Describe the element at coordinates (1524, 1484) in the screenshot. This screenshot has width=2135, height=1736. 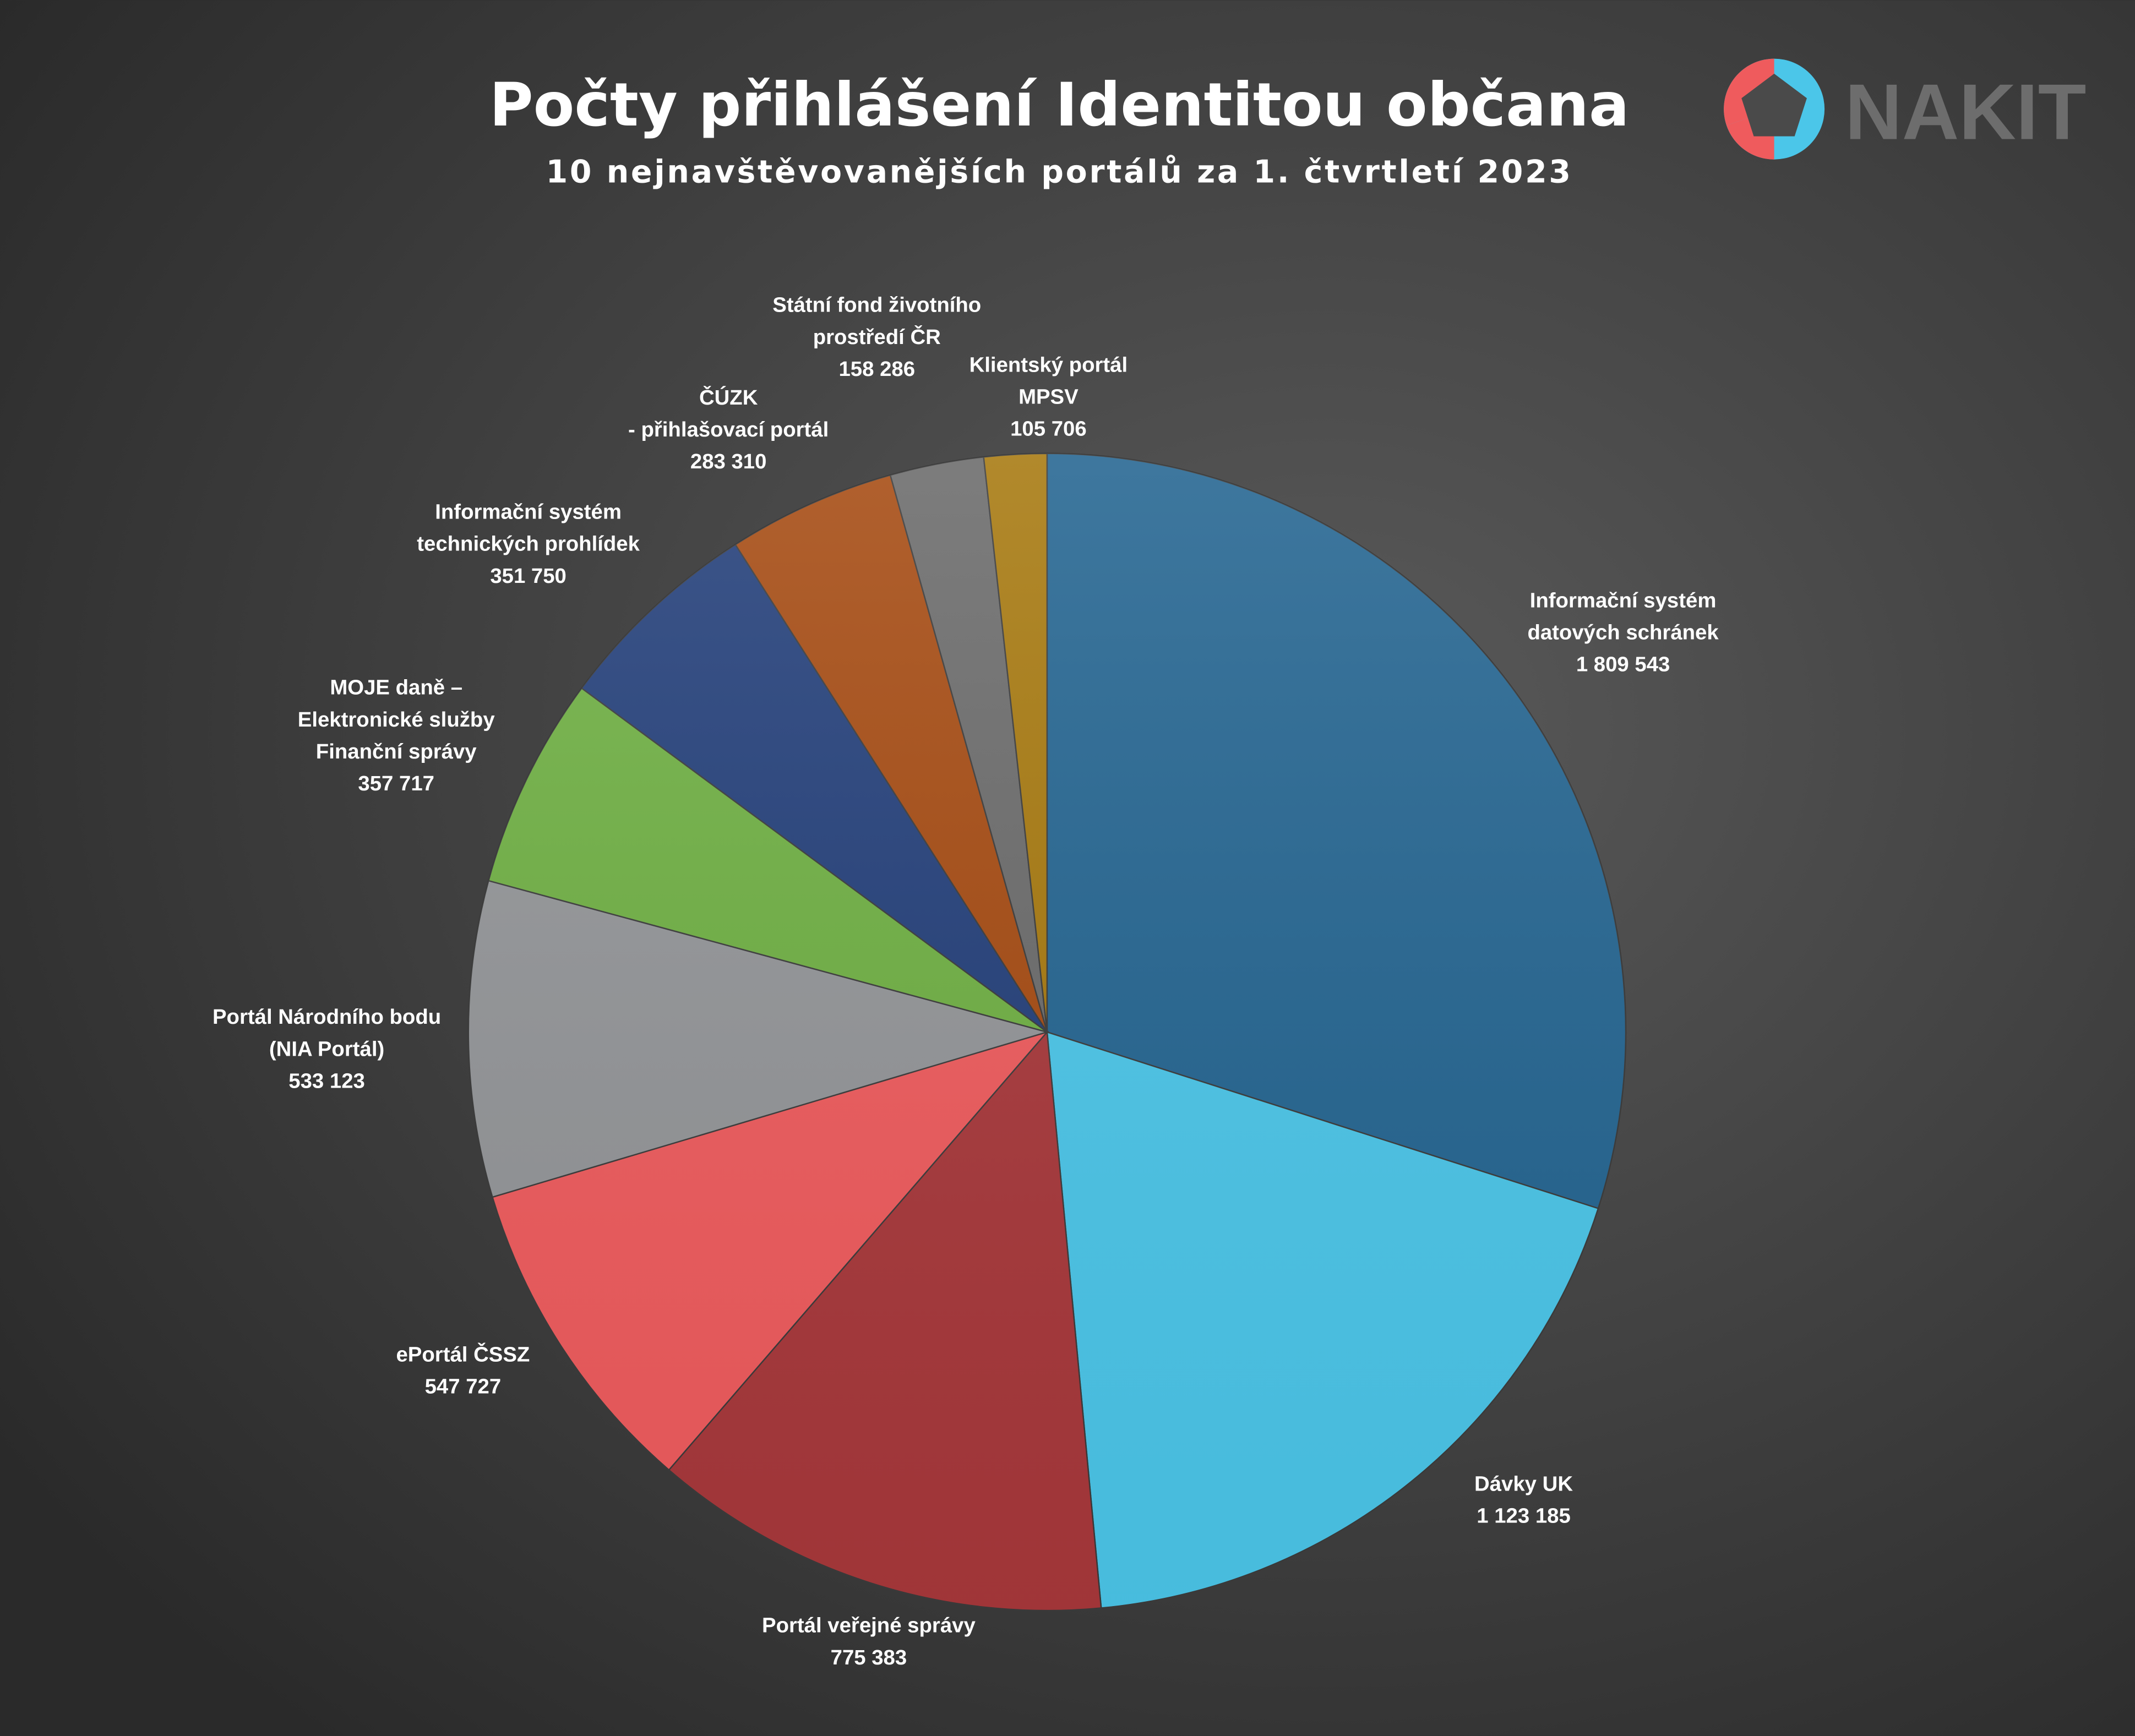
I see `slice-label: Dávky UK` at that location.